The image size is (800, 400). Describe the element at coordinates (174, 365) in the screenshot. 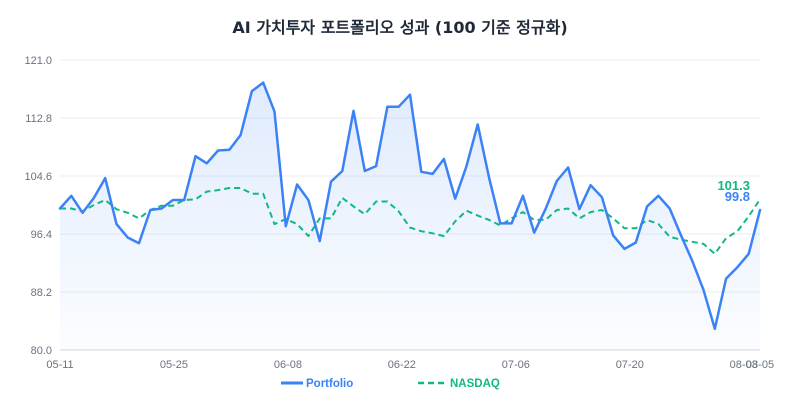

I see `x-tick-label: 05-25` at that location.